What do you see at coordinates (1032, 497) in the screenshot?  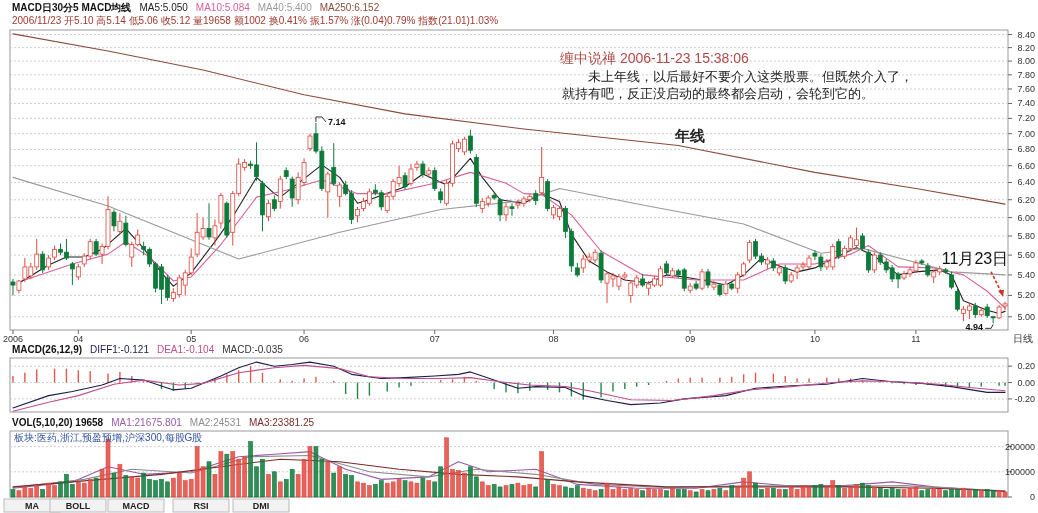 I see `y-tick-label: 0` at bounding box center [1032, 497].